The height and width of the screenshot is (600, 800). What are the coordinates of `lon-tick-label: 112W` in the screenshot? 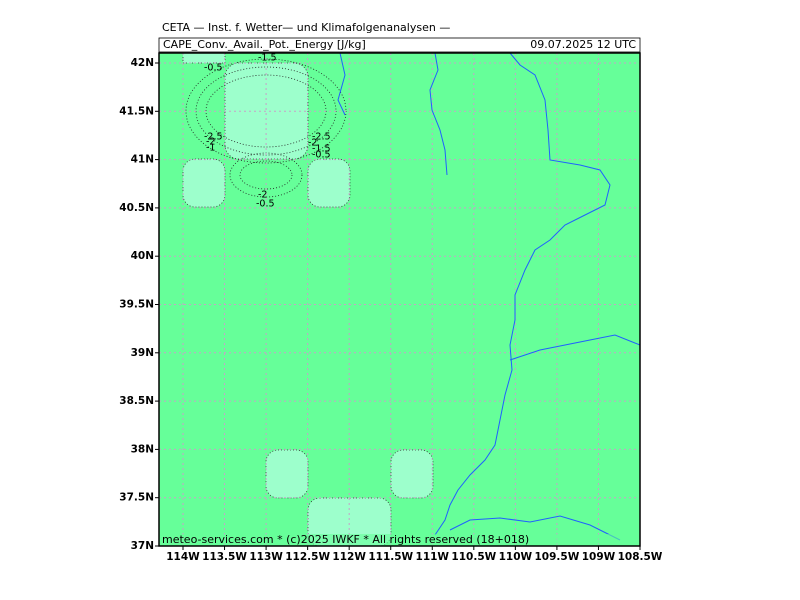 It's located at (349, 557).